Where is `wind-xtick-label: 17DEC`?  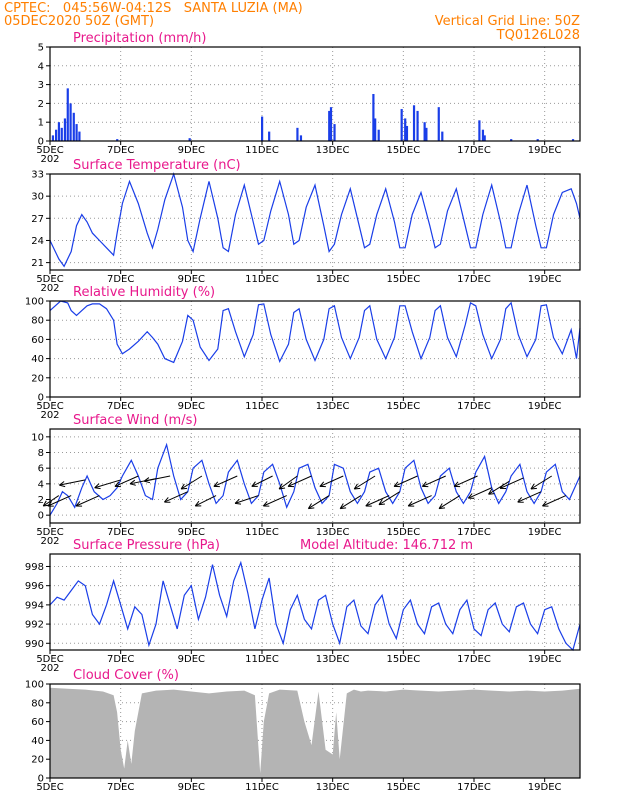
wind-xtick-label: 17DEC is located at coordinates (474, 532).